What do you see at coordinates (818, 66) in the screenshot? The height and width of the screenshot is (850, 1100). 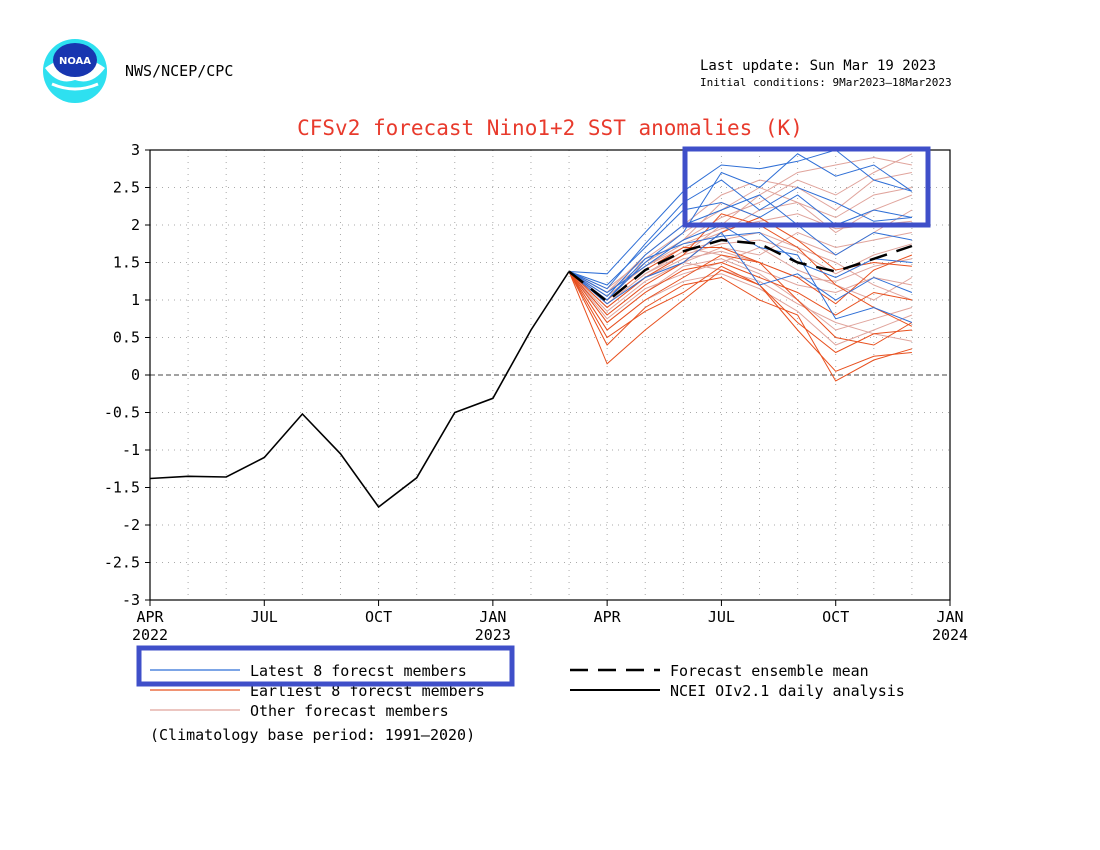 I see `last-update: Last update: Sun Mar 19 2023` at bounding box center [818, 66].